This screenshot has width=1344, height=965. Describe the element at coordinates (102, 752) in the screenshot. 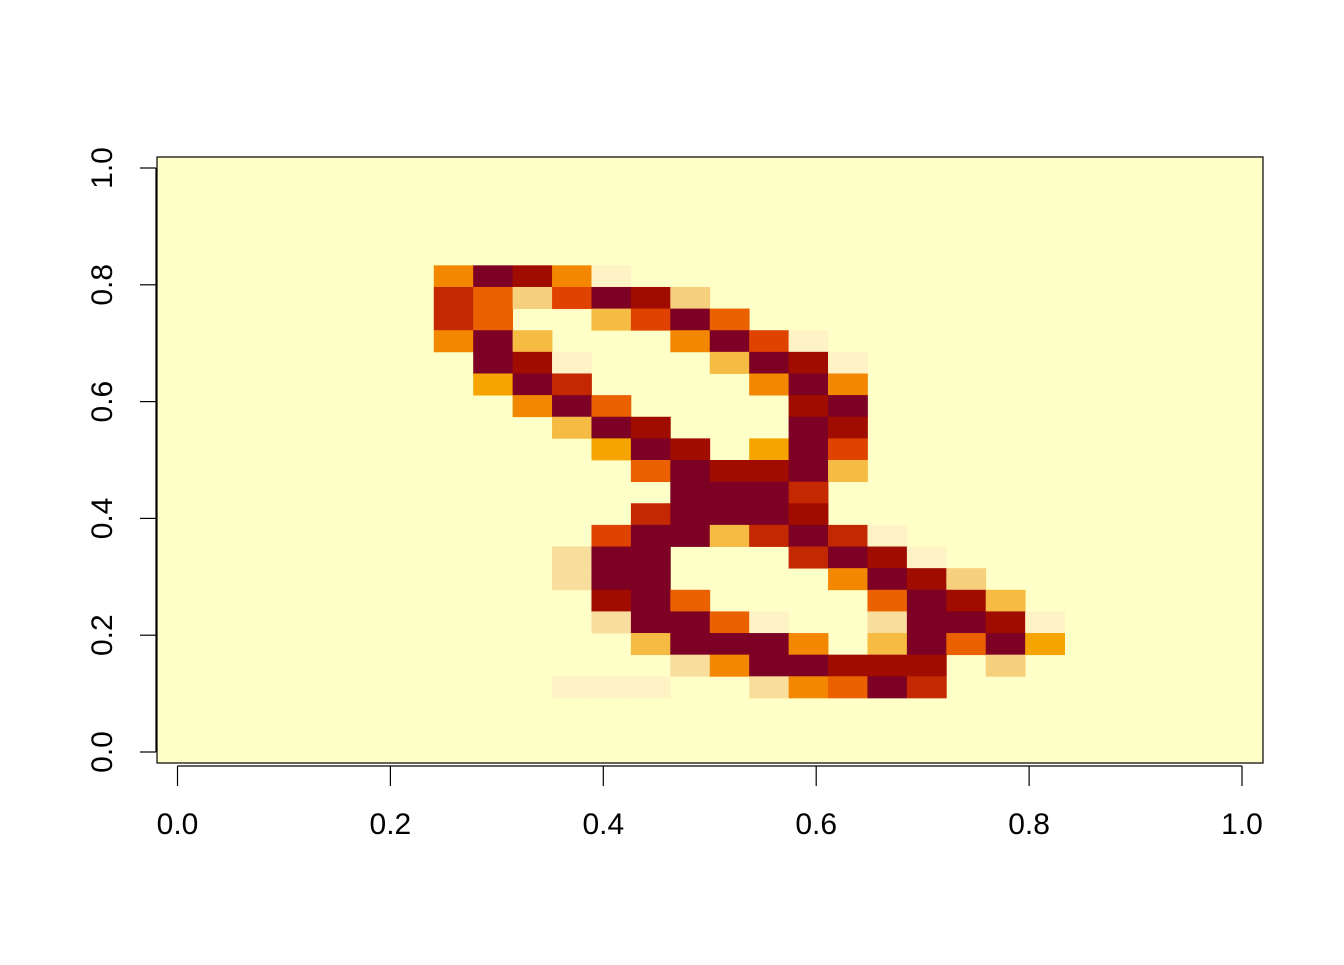

I see `y-tick-label: 0.0` at that location.